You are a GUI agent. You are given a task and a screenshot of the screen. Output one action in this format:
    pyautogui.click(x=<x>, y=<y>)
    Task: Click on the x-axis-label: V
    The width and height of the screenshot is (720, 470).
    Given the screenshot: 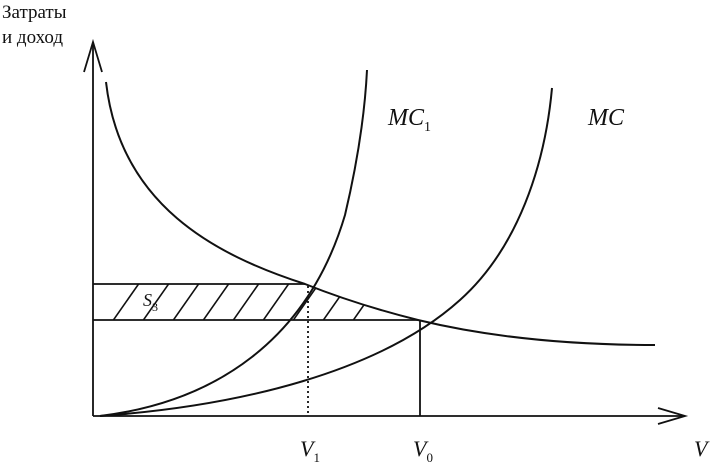 What is the action you would take?
    pyautogui.click(x=702, y=448)
    